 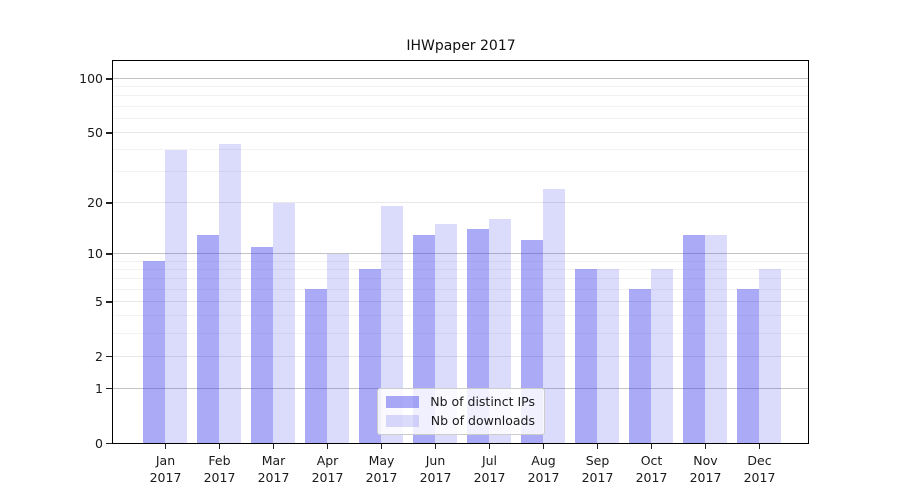 I want to click on legend-item-distinct-ips: Nb of distinct IPs, so click(x=460, y=402).